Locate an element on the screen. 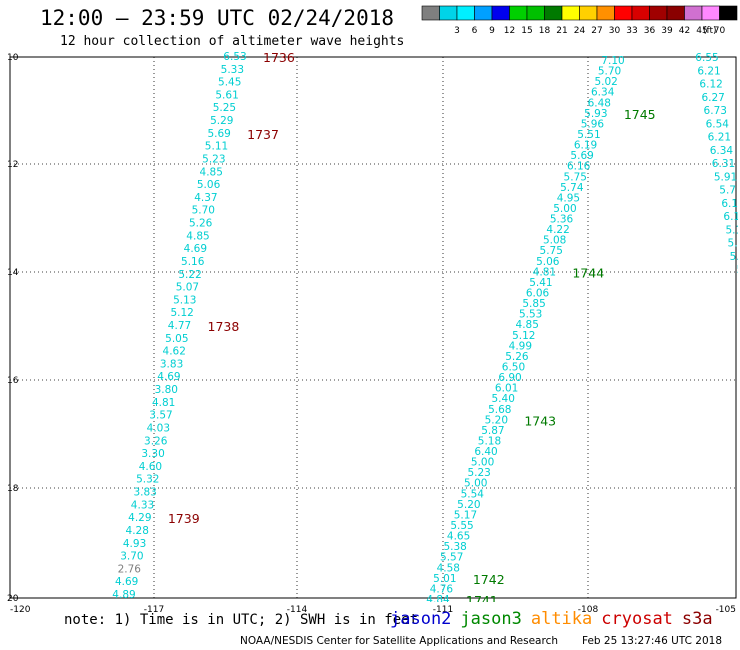 This screenshot has height=650, width=740. satellite-label: altika is located at coordinates (561, 619).